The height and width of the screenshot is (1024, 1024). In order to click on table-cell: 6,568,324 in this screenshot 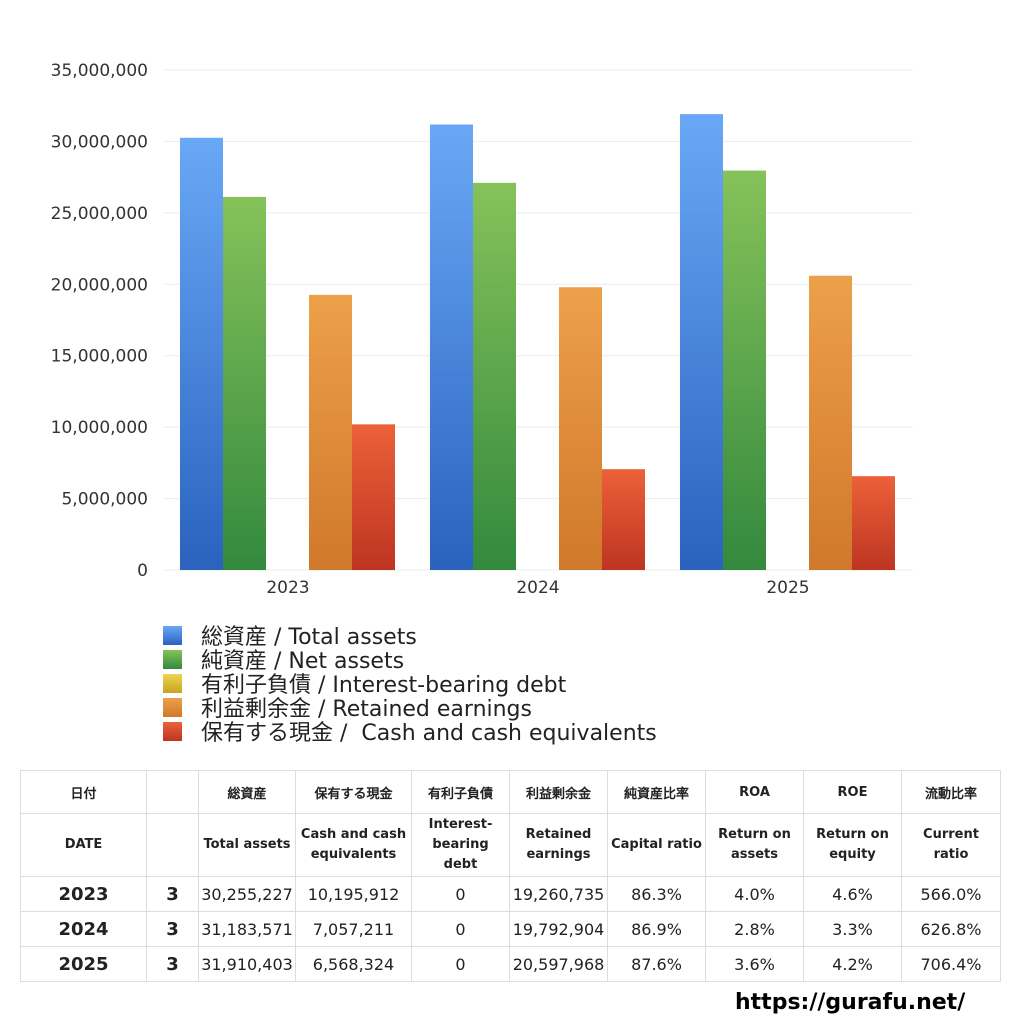, I will do `click(353, 964)`.